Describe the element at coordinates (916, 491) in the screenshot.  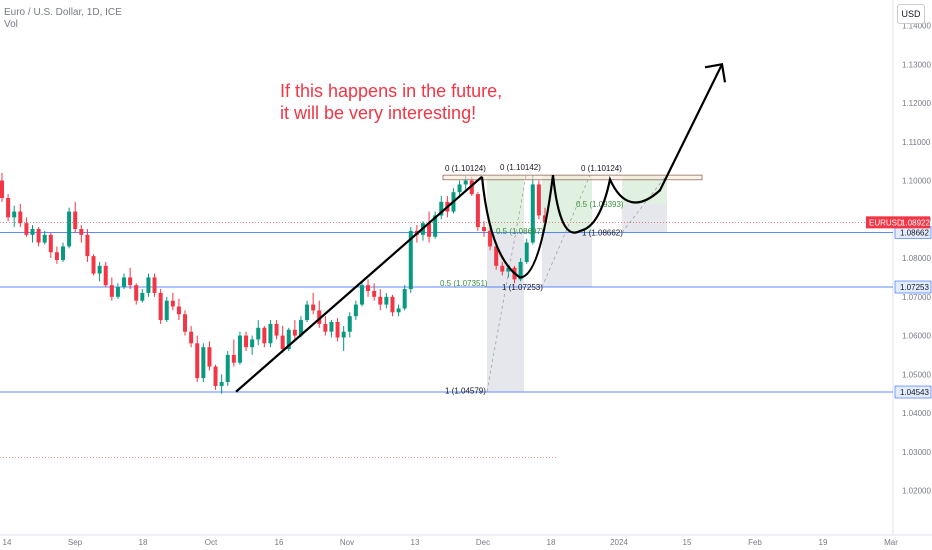
I see `y-tick-label: 1.02000` at that location.